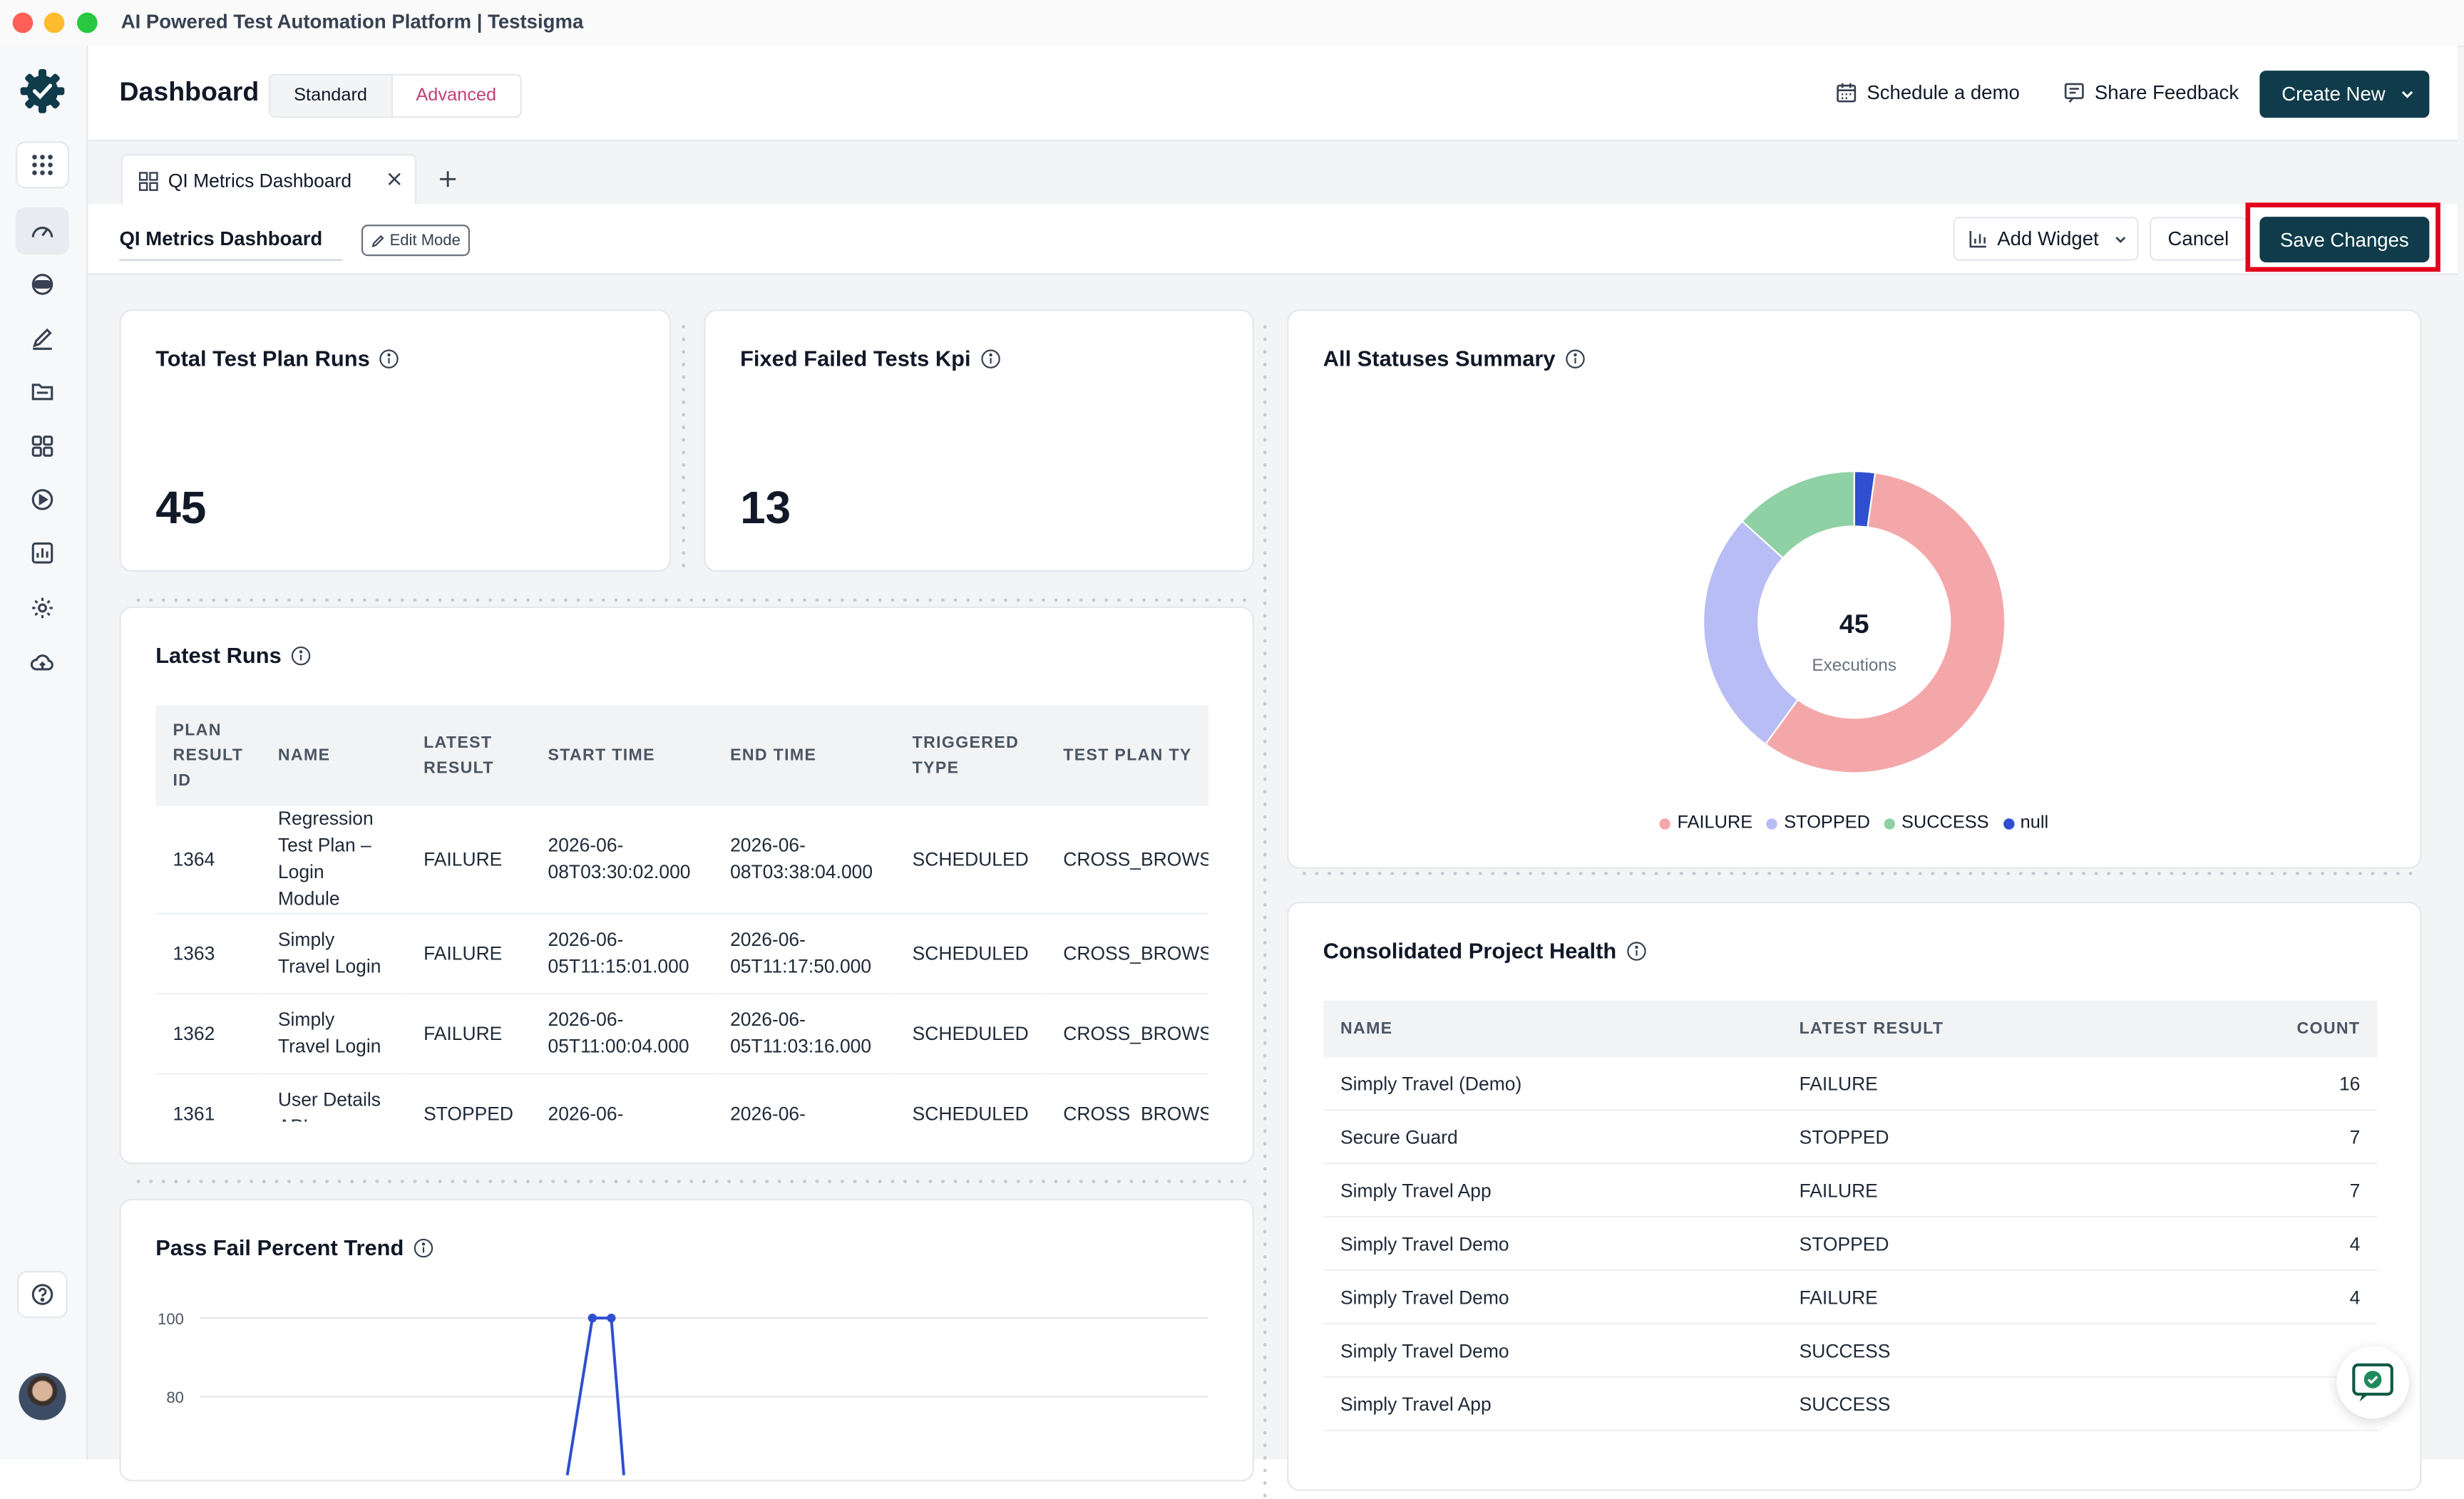 This screenshot has width=2464, height=1499. Describe the element at coordinates (42, 165) in the screenshot. I see `apps-grid-icon` at that location.